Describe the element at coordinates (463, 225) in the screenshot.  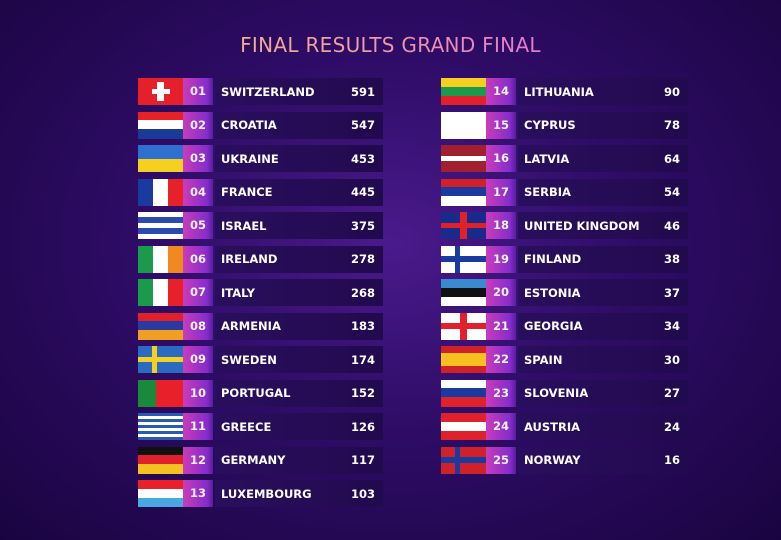
I see `flag-united-kingdom` at that location.